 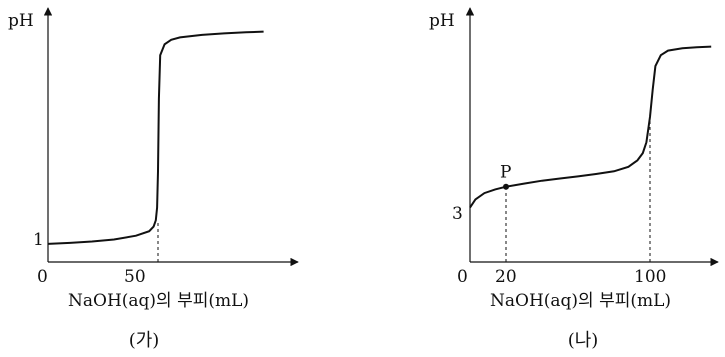 What do you see at coordinates (158, 301) in the screenshot?
I see `panel-a-xlabel: NaOH(aq)의 부피(mL)` at bounding box center [158, 301].